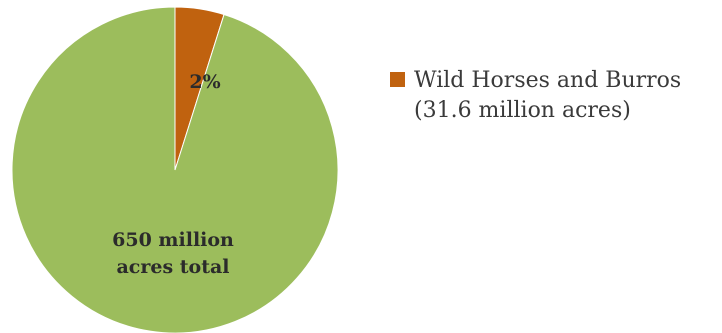 The height and width of the screenshot is (333, 722). Describe the element at coordinates (397, 79) in the screenshot. I see `legend-swatch-wild-horses` at that location.